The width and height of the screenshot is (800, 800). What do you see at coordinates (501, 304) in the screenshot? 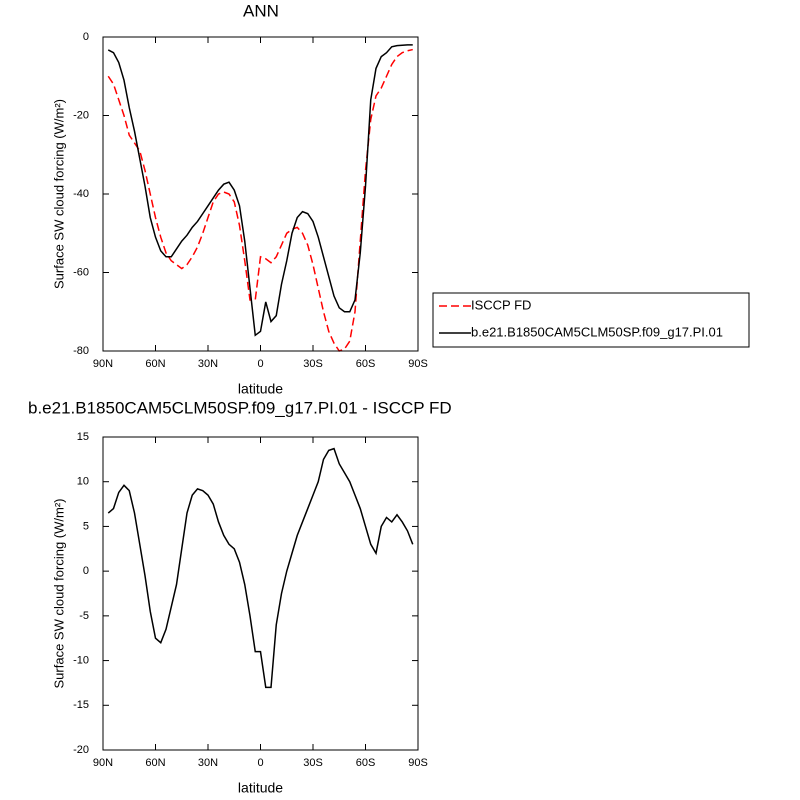
I see `legend-label: ISCCP FD` at bounding box center [501, 304].